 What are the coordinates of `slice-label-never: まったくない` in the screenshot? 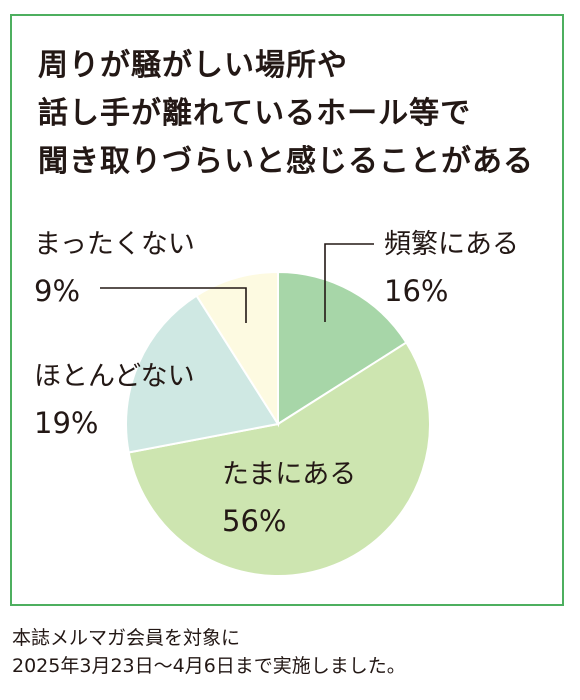 It's located at (114, 244).